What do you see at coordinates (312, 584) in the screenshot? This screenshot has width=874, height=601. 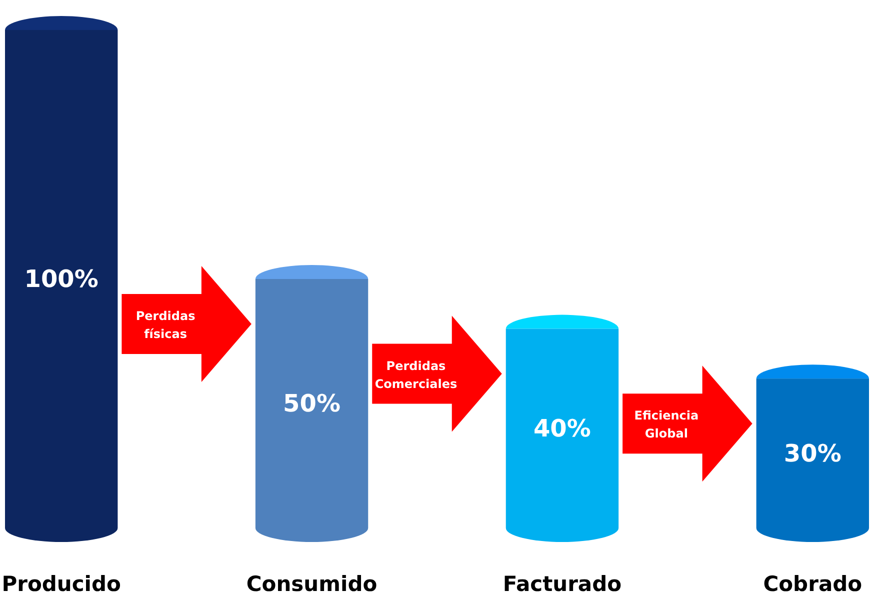 I see `x-tick-label: Consumido` at bounding box center [312, 584].